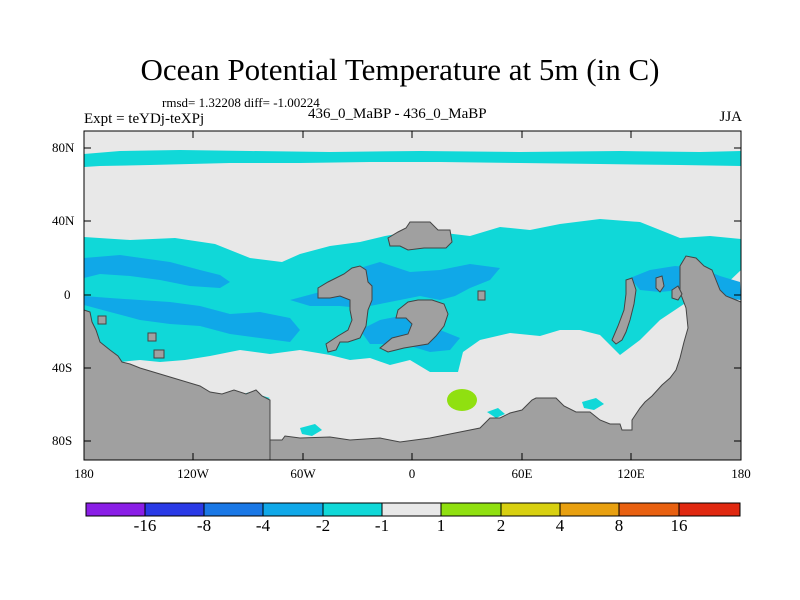  Describe the element at coordinates (193, 473) in the screenshot. I see `lon-label-120w: 120W` at that location.